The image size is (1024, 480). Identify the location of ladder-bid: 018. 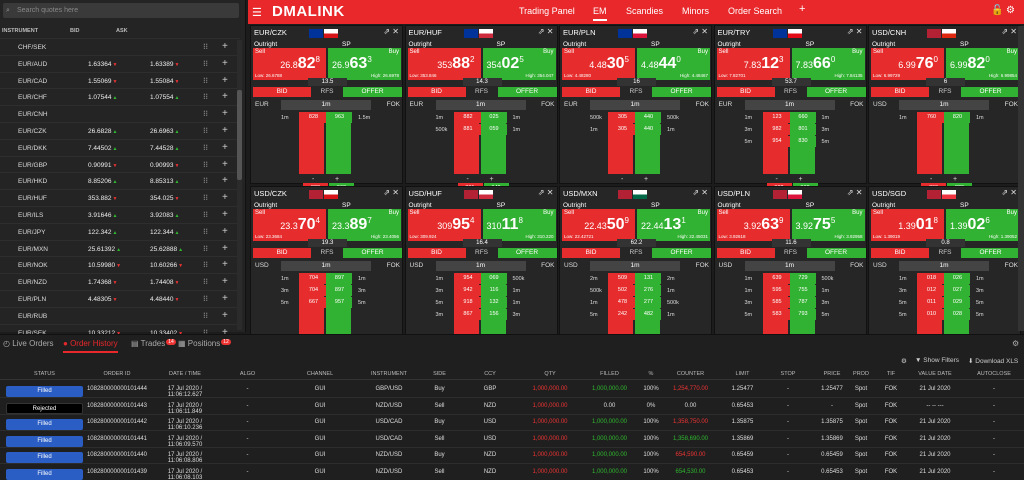
(931, 278).